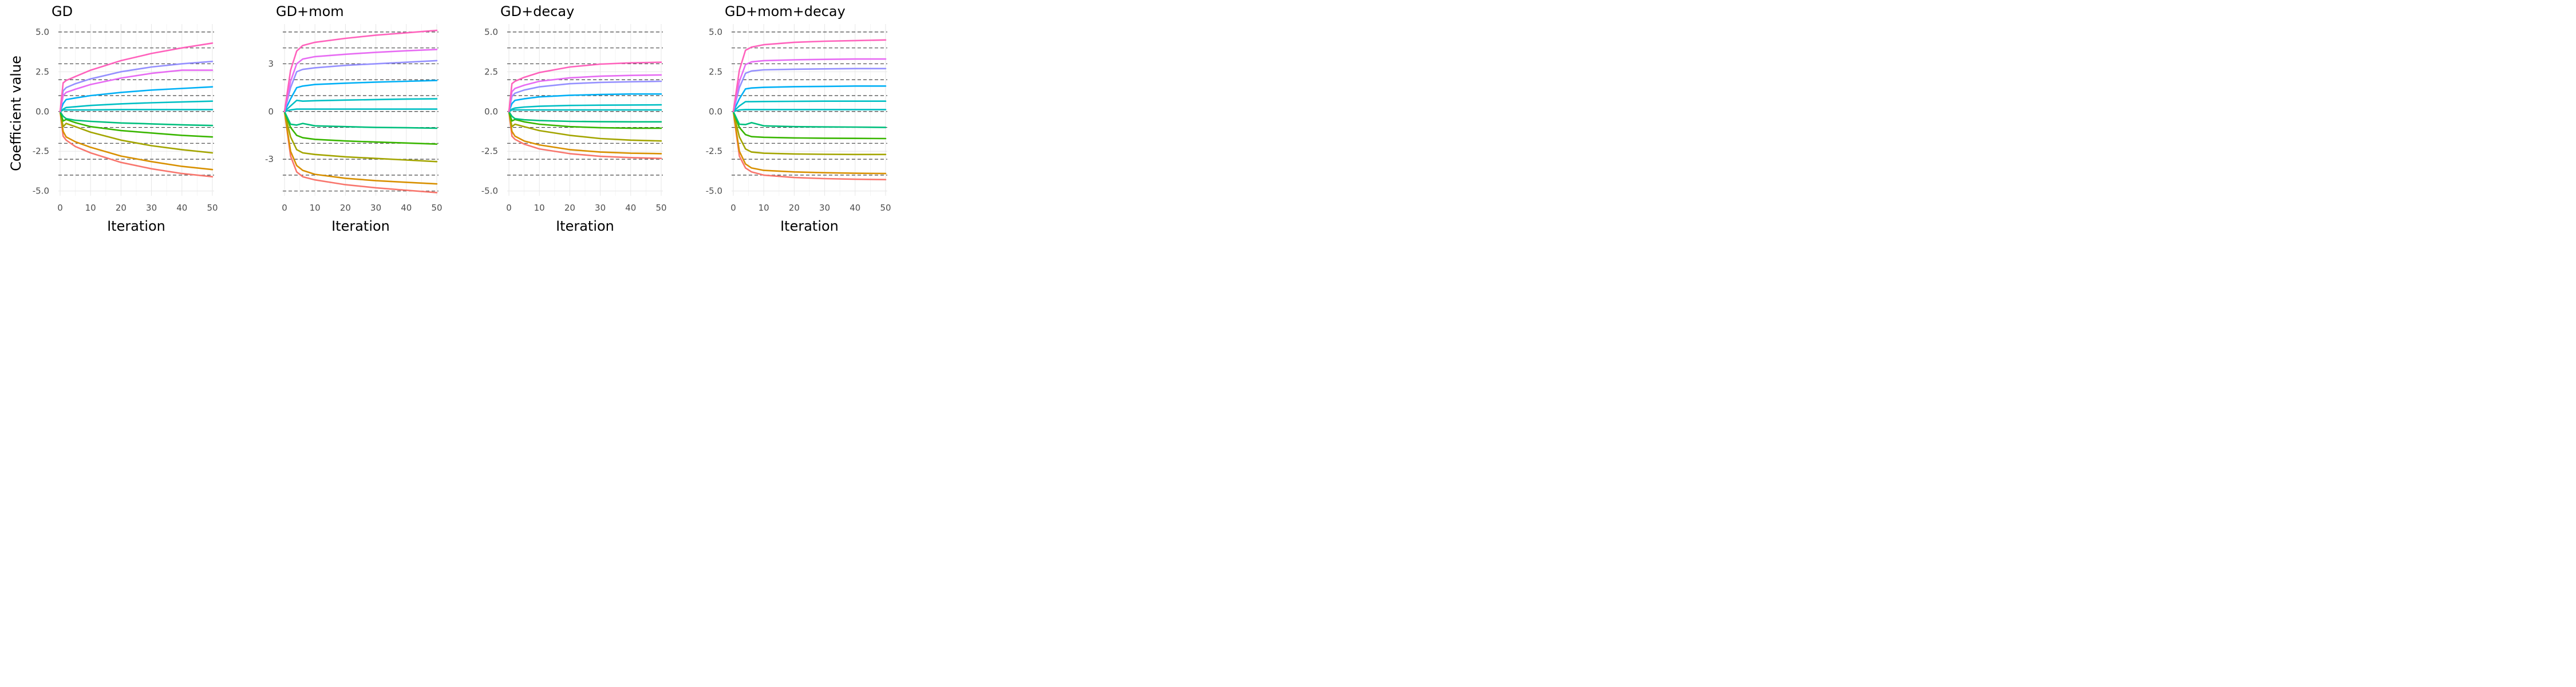 The image size is (2576, 687). Describe the element at coordinates (269, 159) in the screenshot. I see `y-tick-label: -3` at that location.